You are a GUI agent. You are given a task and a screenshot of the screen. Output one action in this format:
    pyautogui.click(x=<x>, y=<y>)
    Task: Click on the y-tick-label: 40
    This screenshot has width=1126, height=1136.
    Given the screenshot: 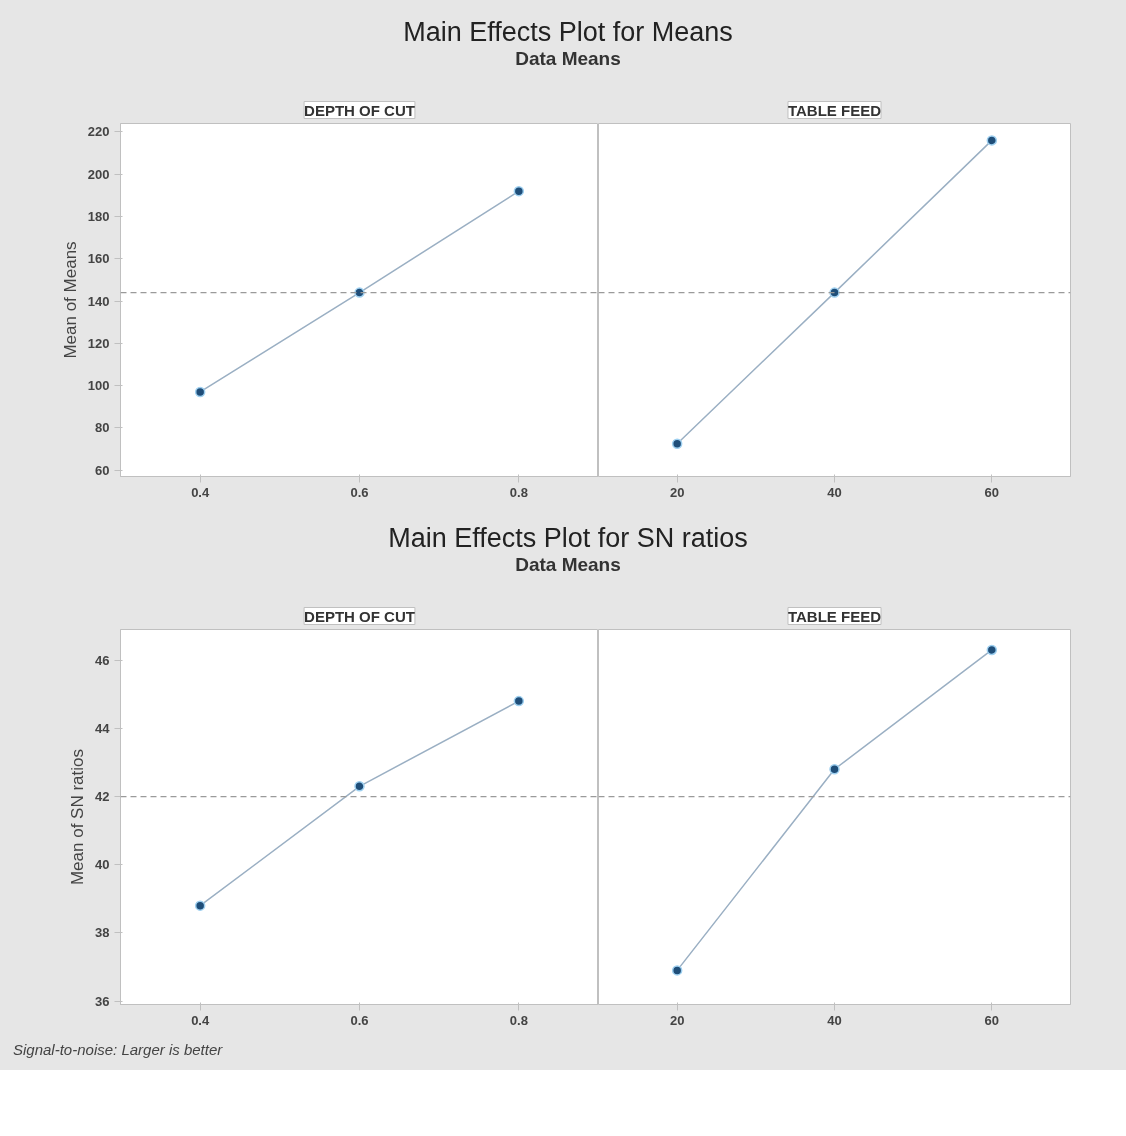 What is the action you would take?
    pyautogui.click(x=102, y=865)
    